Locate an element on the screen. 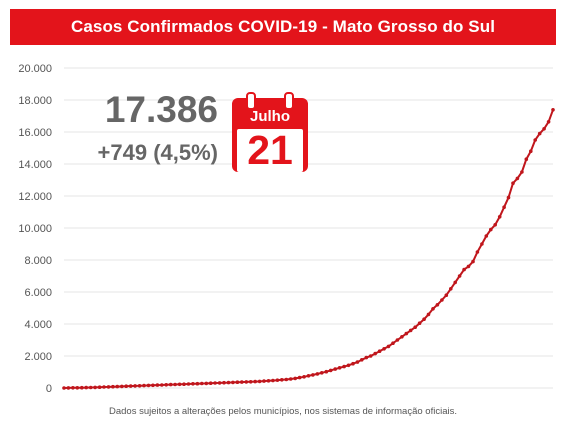 The width and height of the screenshot is (566, 424). y-tick-label: 4.000 is located at coordinates (38, 325).